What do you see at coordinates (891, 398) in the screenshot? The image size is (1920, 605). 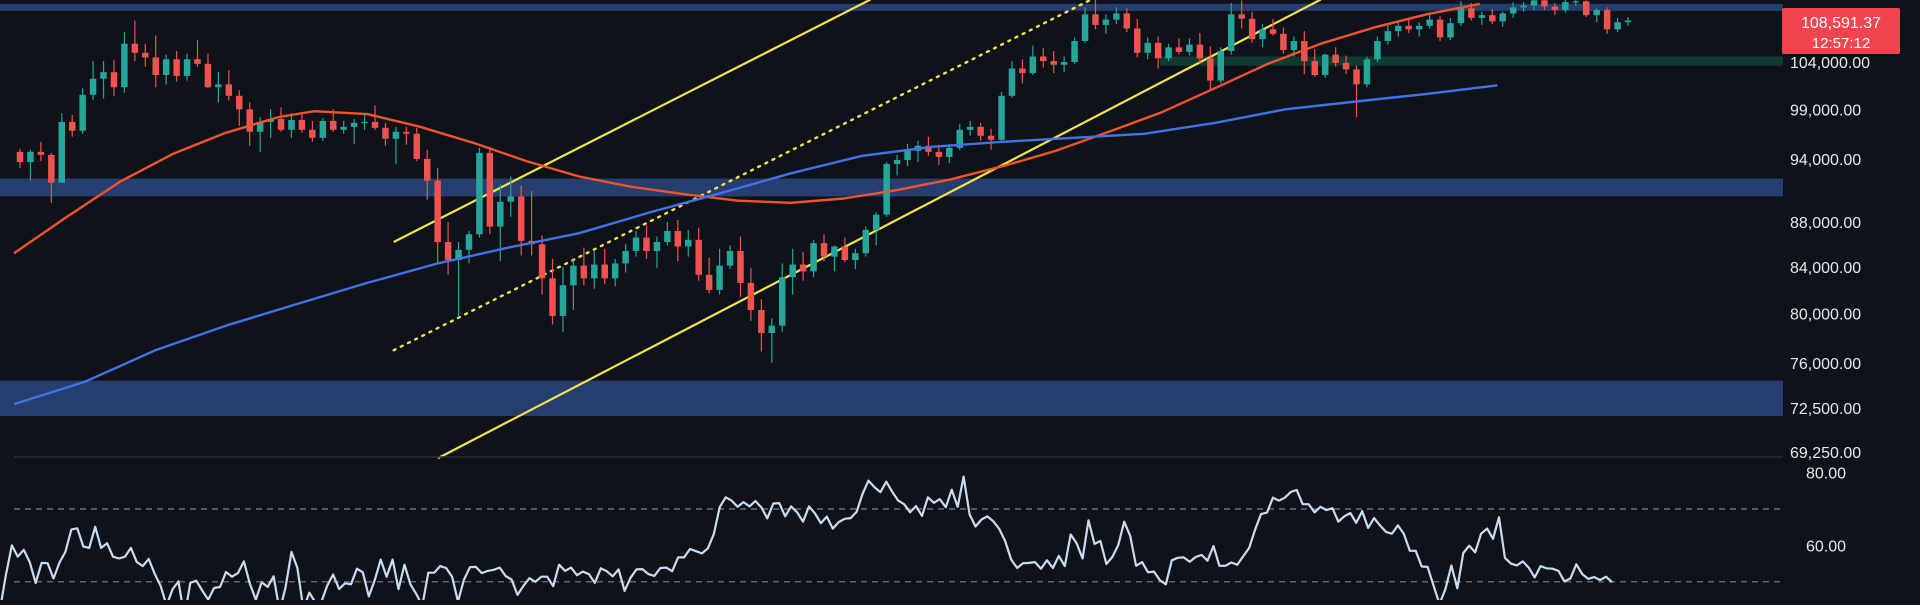 I see `zone-support-zone` at bounding box center [891, 398].